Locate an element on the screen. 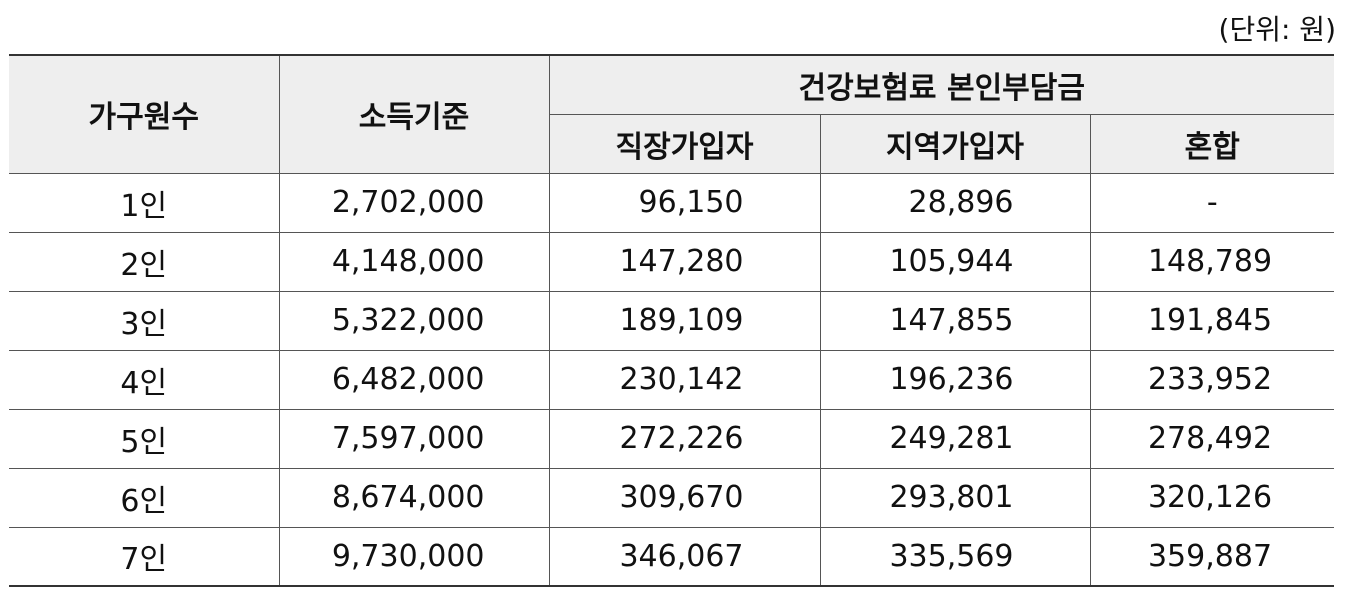 The width and height of the screenshot is (1348, 600). cell-household: 4인 is located at coordinates (144, 379).